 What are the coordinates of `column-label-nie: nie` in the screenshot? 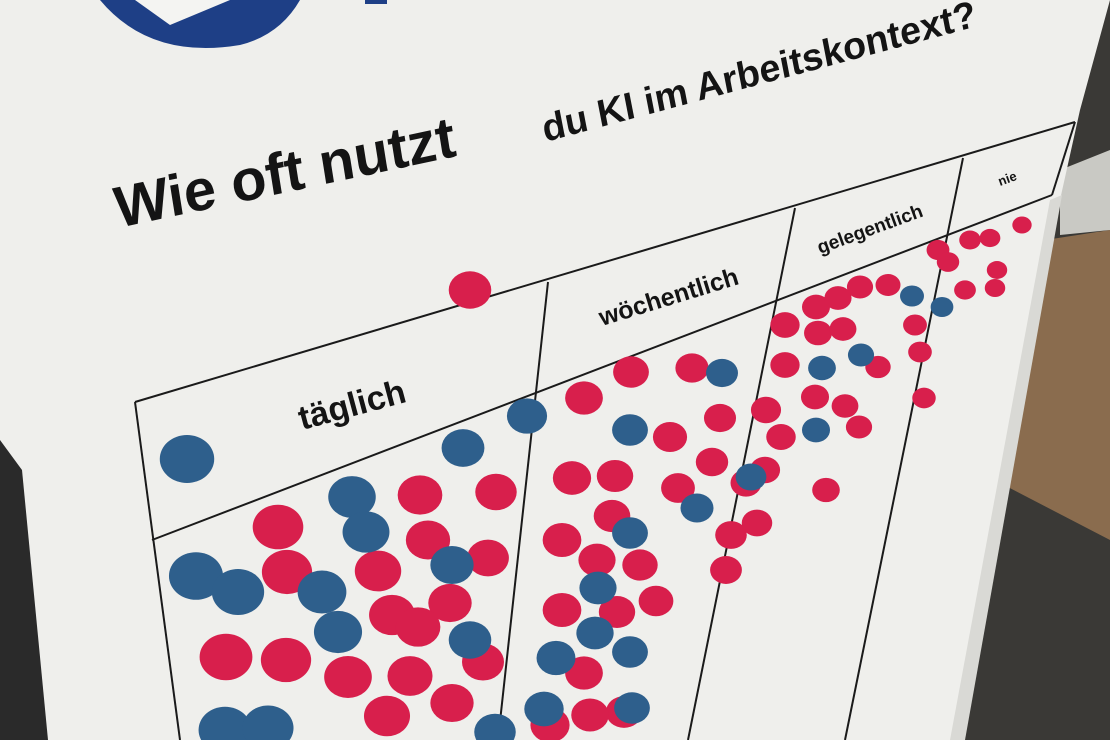 It's located at (1007, 178).